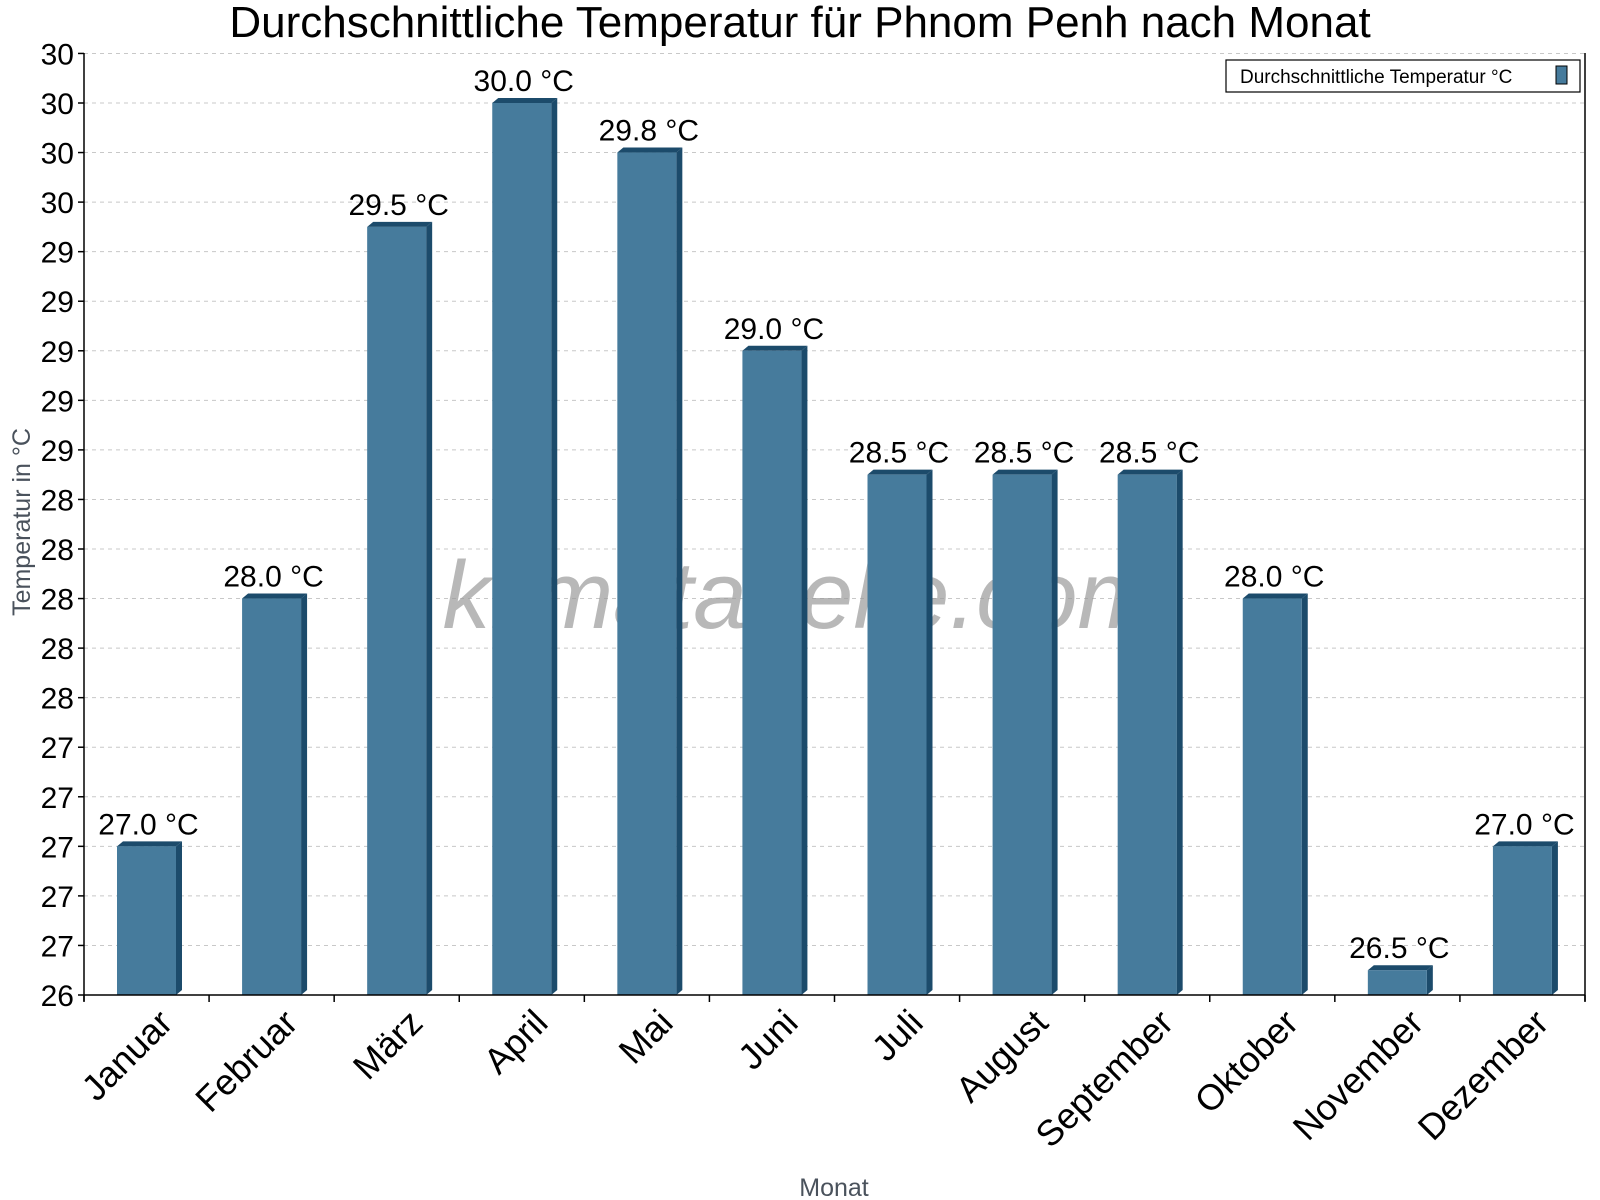 The height and width of the screenshot is (1200, 1600). What do you see at coordinates (1104, 1079) in the screenshot?
I see `x-tick-label: September` at bounding box center [1104, 1079].